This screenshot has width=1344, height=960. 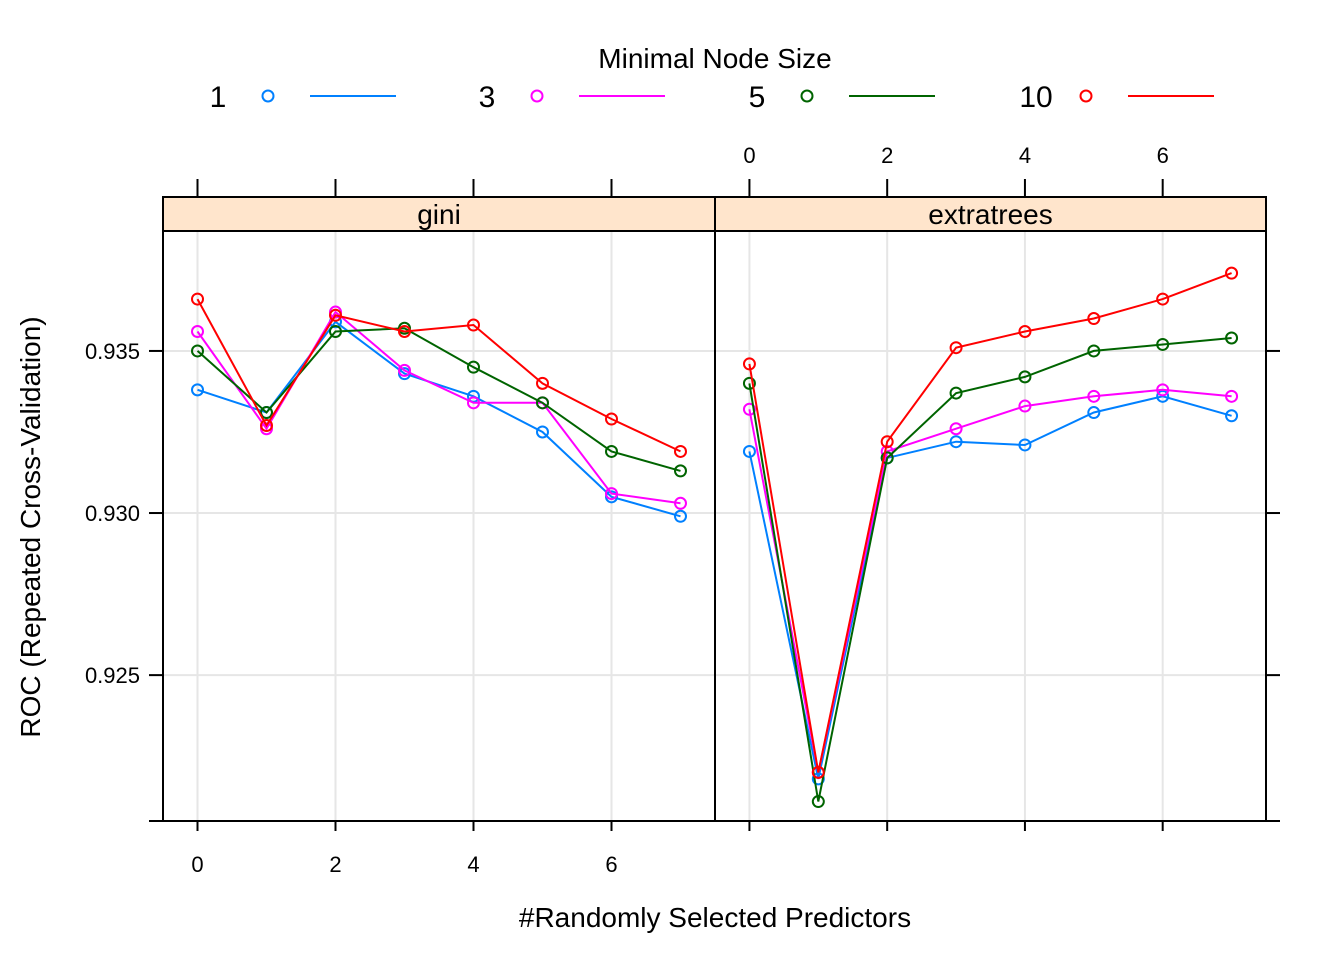 I want to click on strip-gini, so click(x=439, y=214).